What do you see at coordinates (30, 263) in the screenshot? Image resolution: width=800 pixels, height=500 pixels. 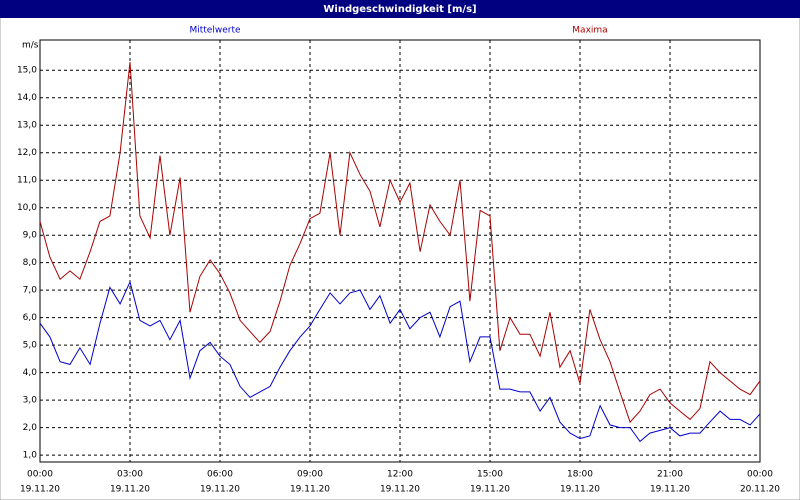 I see `y-tick-label: 8,0` at bounding box center [30, 263].